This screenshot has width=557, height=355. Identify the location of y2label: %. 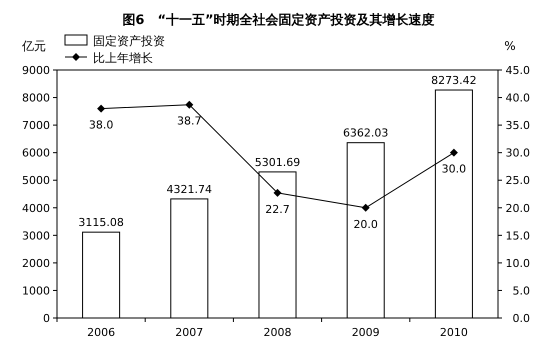
(510, 46).